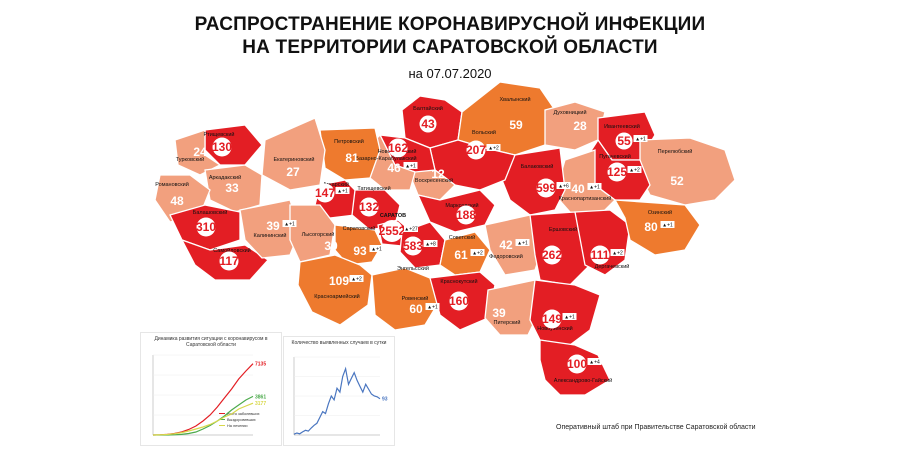 The height and width of the screenshot is (450, 900). Describe the element at coordinates (432, 308) in the screenshot. I see `region-delta-rovenskiy: ▲+1` at that location.